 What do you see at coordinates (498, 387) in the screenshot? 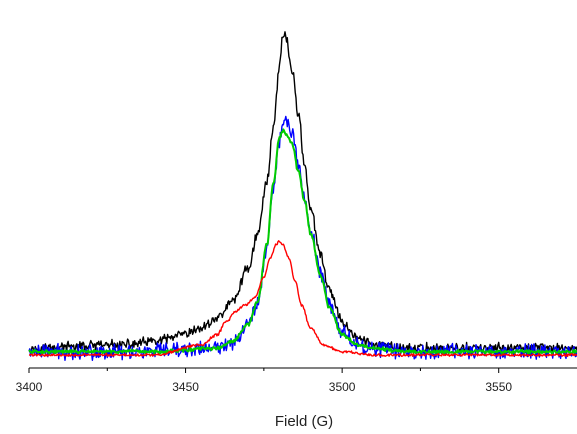
I see `x-tick-label: 3550` at bounding box center [498, 387].